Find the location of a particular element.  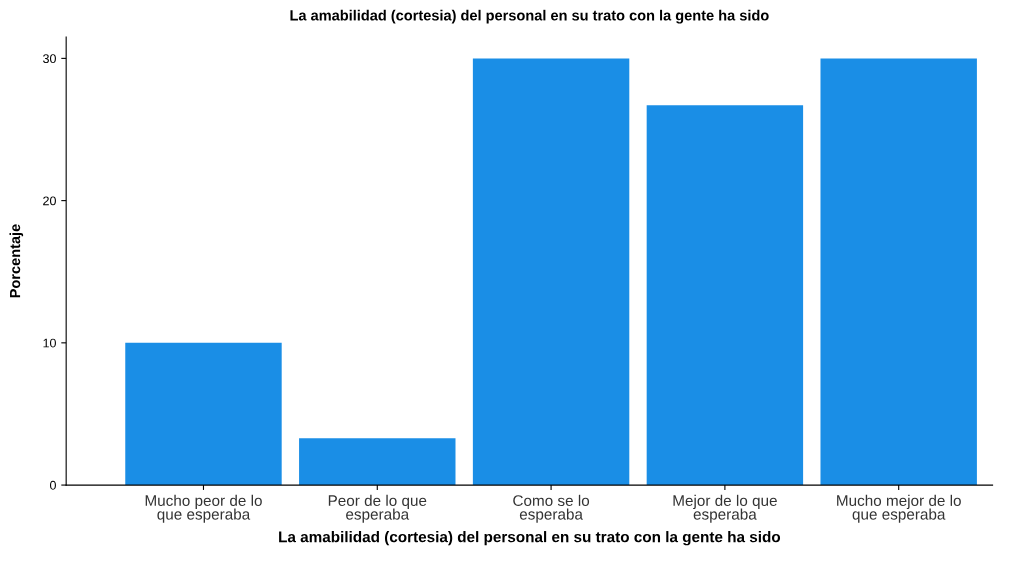

y-axis-title: Porcentaje is located at coordinates (16, 261).